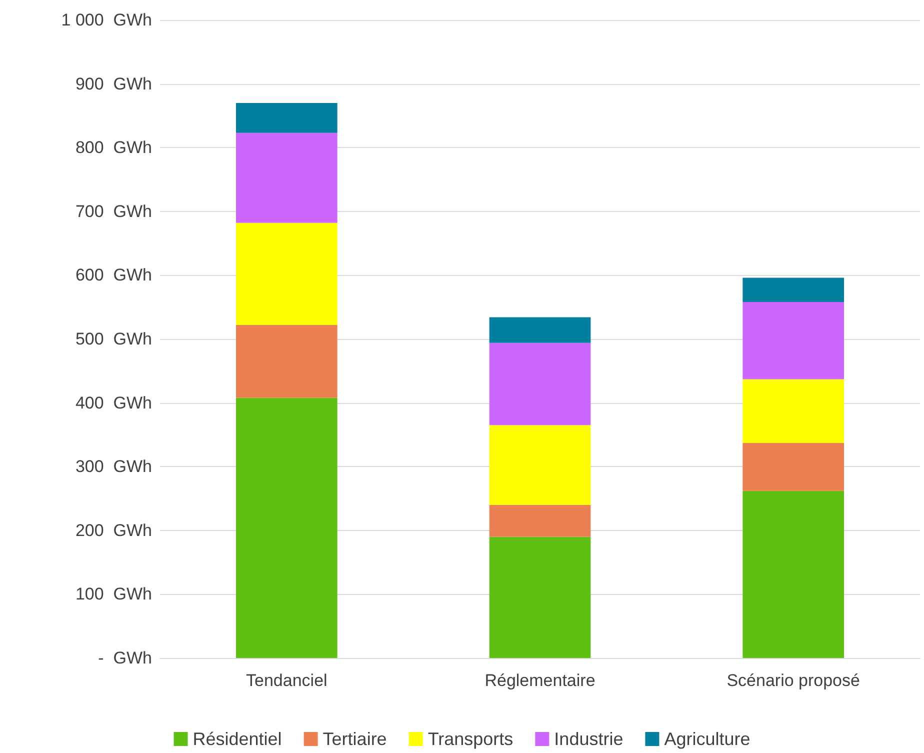 This screenshot has width=924, height=753. What do you see at coordinates (707, 739) in the screenshot?
I see `legend-label: Agriculture` at bounding box center [707, 739].